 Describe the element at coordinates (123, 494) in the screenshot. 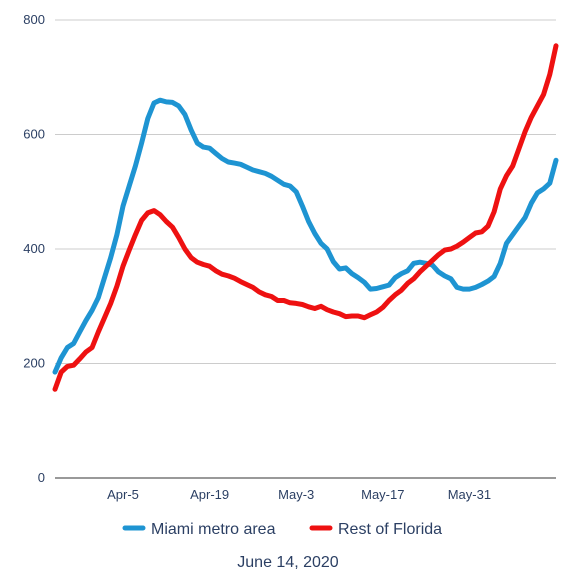

I see `x-tick-label: Apr-5` at that location.